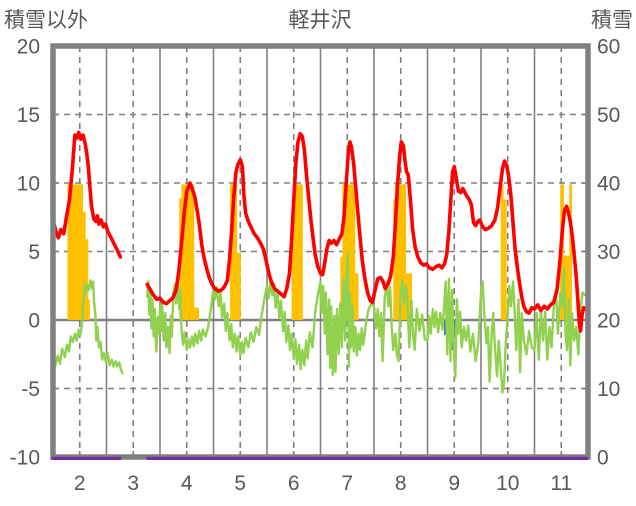  Describe the element at coordinates (320, 20) in the screenshot. I see `chart-title: 軽井沢` at that location.